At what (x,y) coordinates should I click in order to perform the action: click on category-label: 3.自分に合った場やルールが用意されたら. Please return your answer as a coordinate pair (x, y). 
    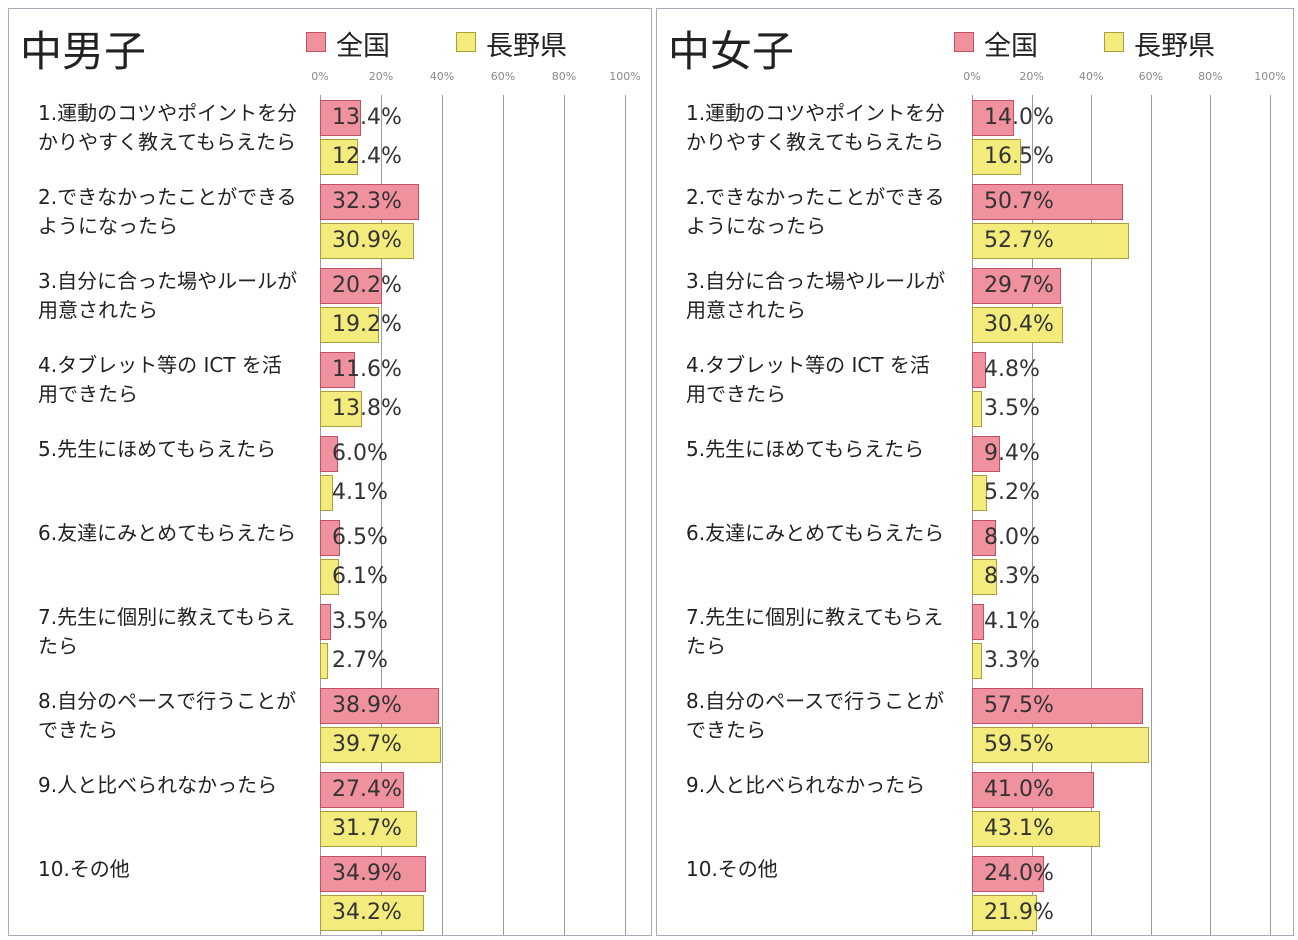
    Looking at the image, I should click on (816, 295).